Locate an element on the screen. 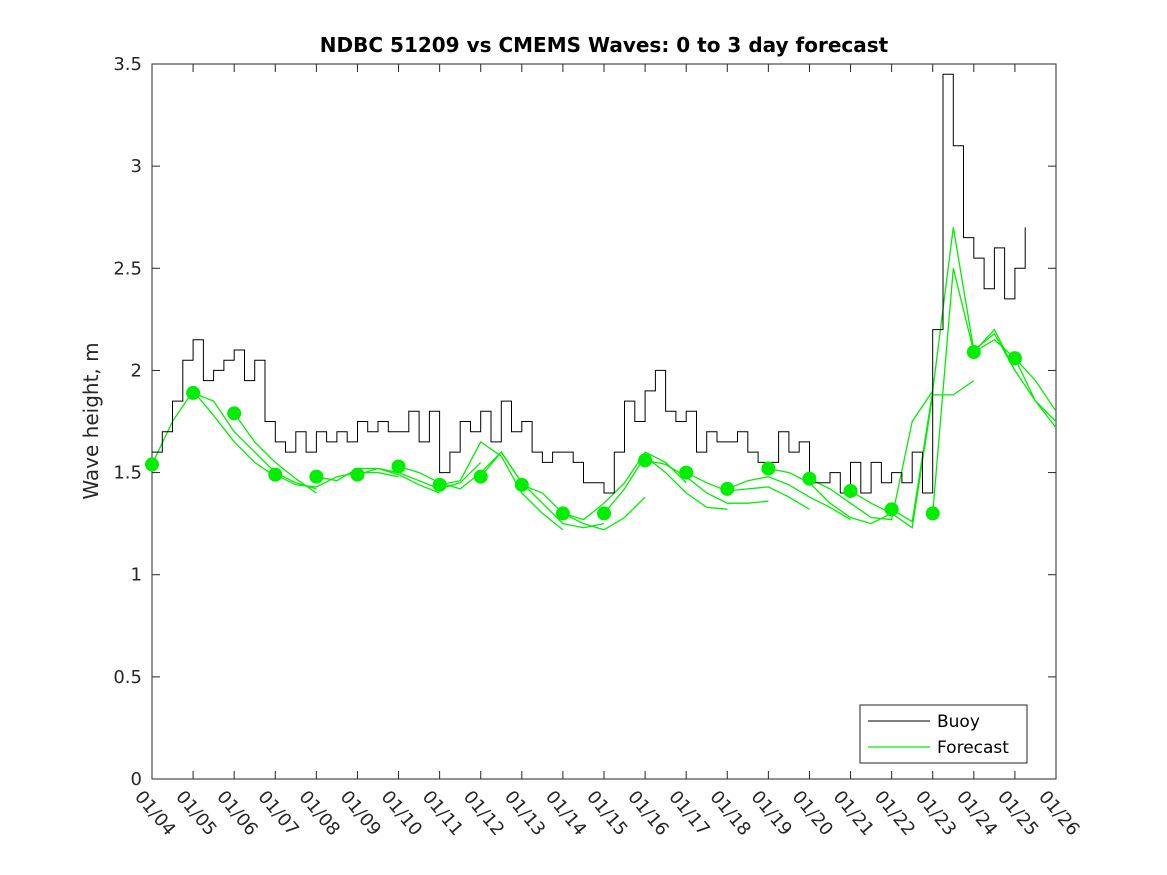 The height and width of the screenshot is (875, 1167). y-tick-label: 2 is located at coordinates (136, 370).